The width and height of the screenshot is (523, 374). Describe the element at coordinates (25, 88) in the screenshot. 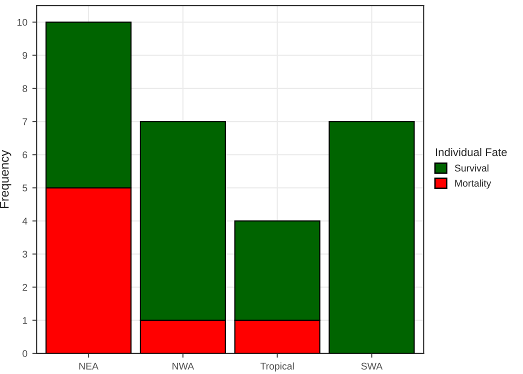

I see `y-tick-label: 8` at that location.